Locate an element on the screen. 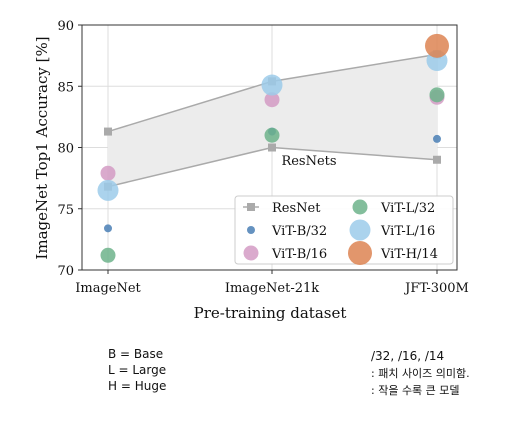  legend-label-vit-l-16: ViT-L/16 is located at coordinates (407, 231).